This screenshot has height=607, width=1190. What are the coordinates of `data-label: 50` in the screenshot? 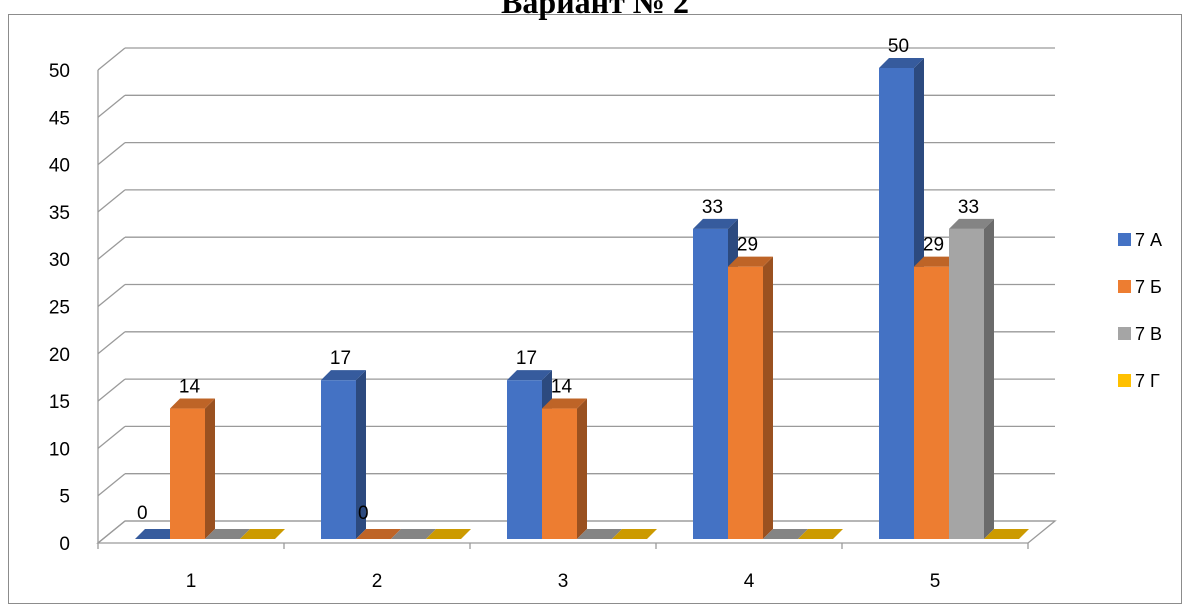 It's located at (898, 46).